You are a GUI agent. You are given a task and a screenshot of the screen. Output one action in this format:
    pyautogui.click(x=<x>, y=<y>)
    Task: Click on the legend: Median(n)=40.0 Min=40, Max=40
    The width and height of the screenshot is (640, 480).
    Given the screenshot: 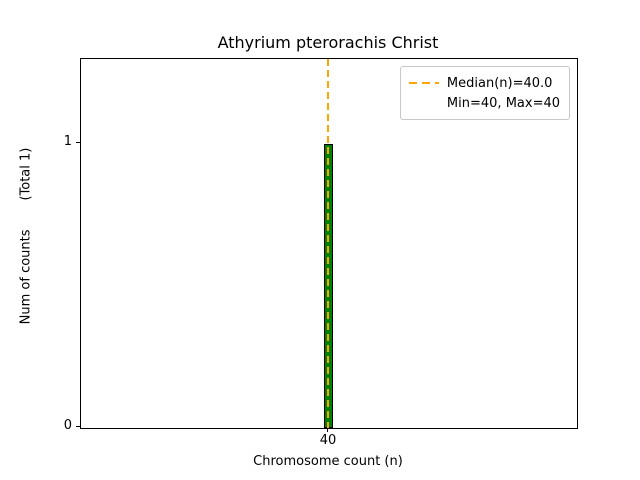 What is the action you would take?
    pyautogui.click(x=484, y=93)
    